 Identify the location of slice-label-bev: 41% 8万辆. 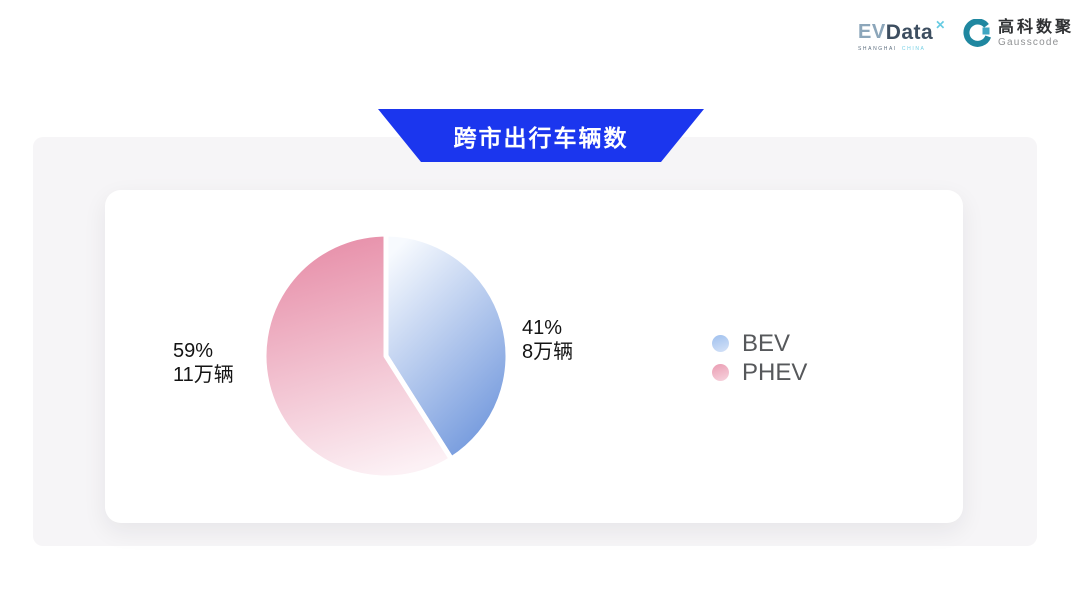
(547, 340).